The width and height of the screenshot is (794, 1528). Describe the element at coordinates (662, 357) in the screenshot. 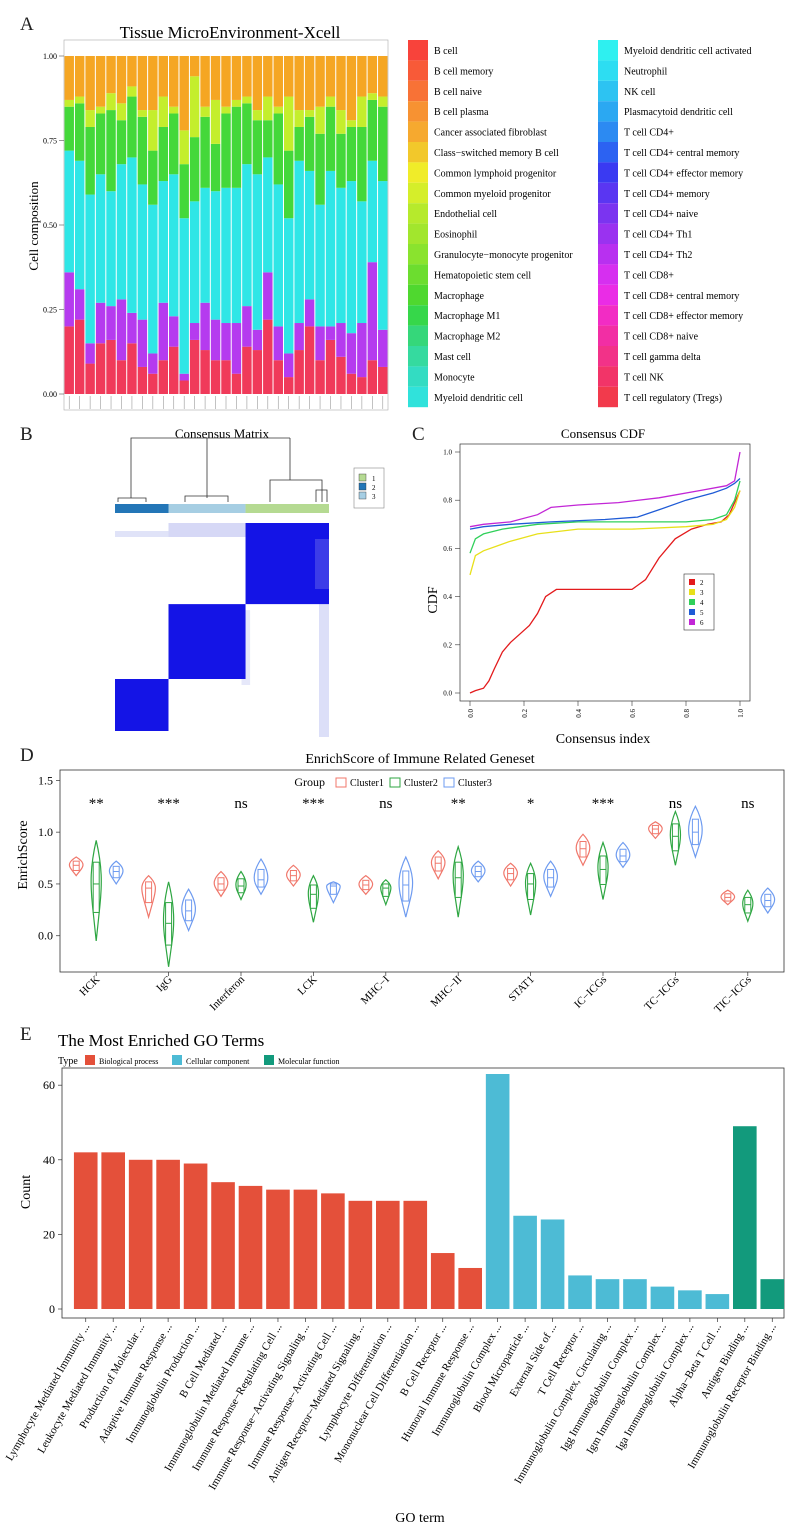

I see `legend-label: T cell gamma delta` at that location.